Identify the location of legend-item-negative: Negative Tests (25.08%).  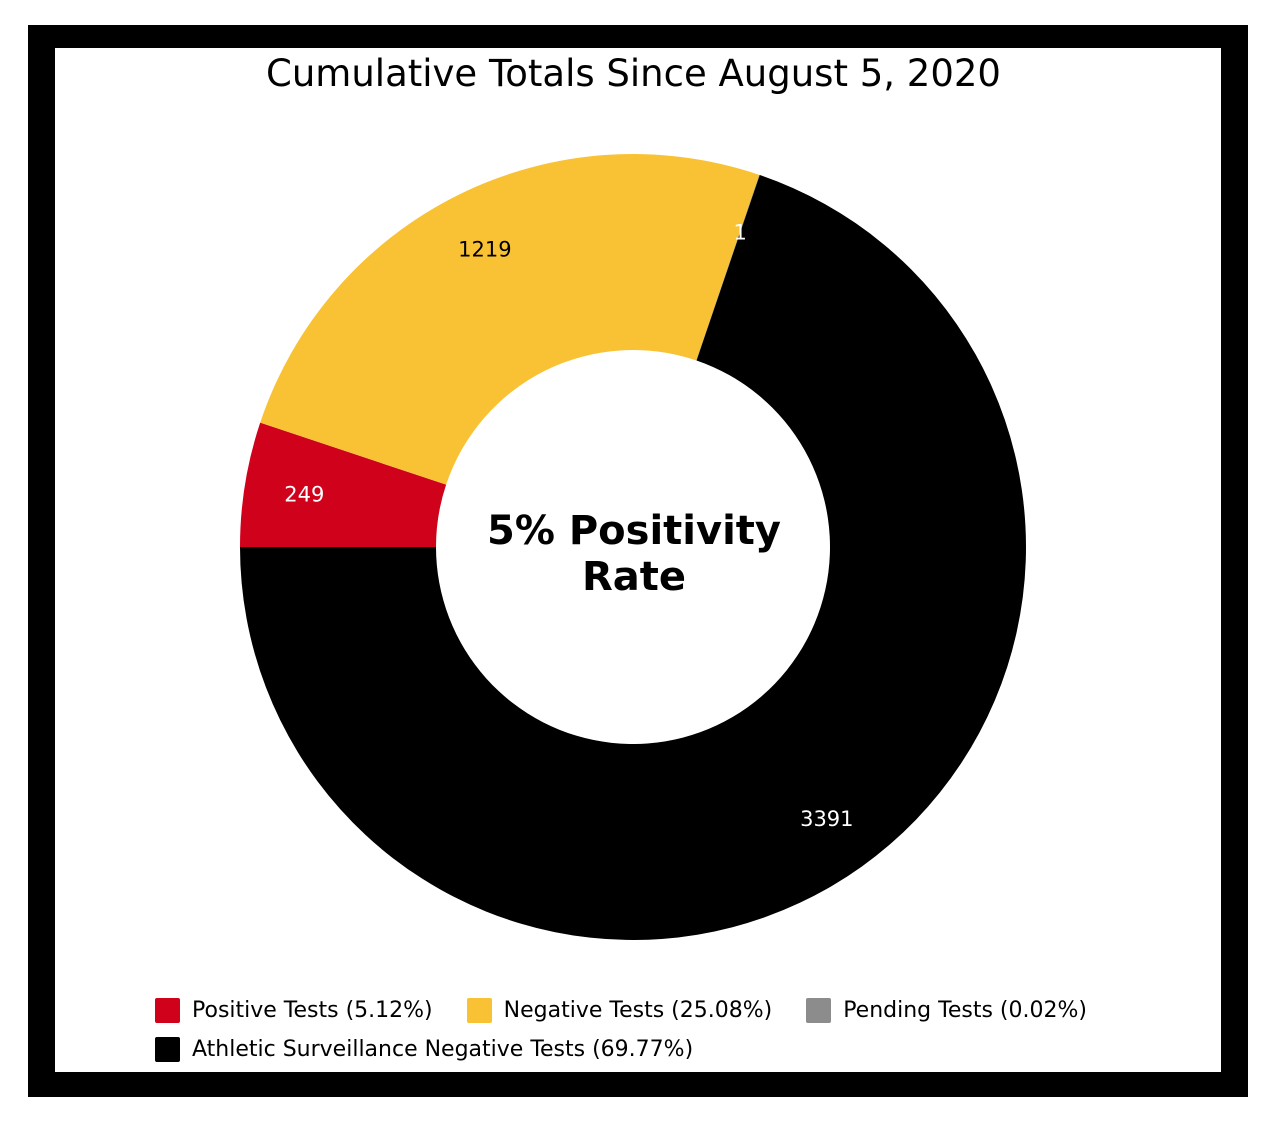
(619, 1010).